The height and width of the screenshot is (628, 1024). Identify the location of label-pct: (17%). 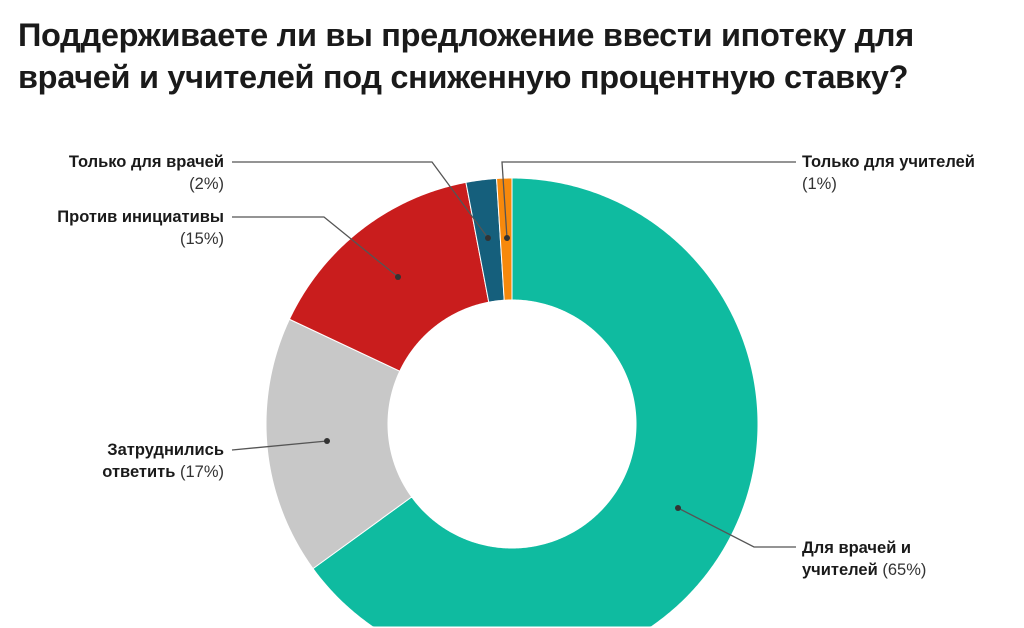
(201, 472).